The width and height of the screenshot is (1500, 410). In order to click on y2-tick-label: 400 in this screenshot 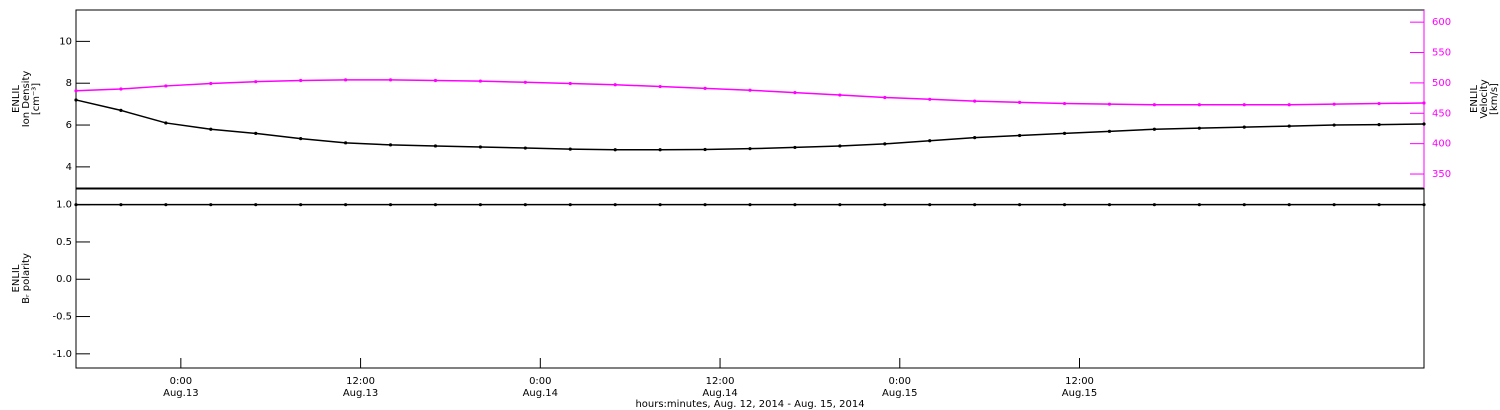, I will do `click(1441, 144)`.